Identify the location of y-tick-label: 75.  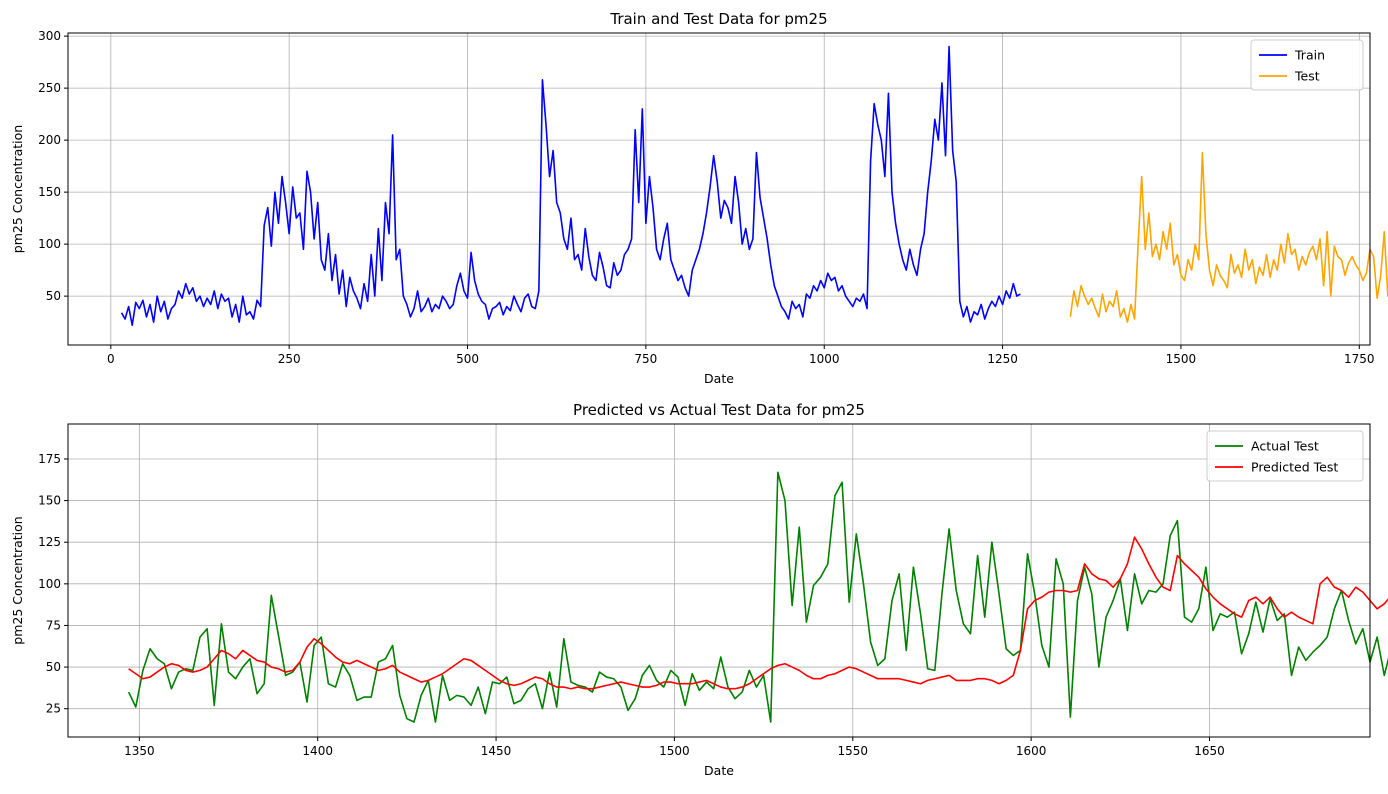
(53, 625).